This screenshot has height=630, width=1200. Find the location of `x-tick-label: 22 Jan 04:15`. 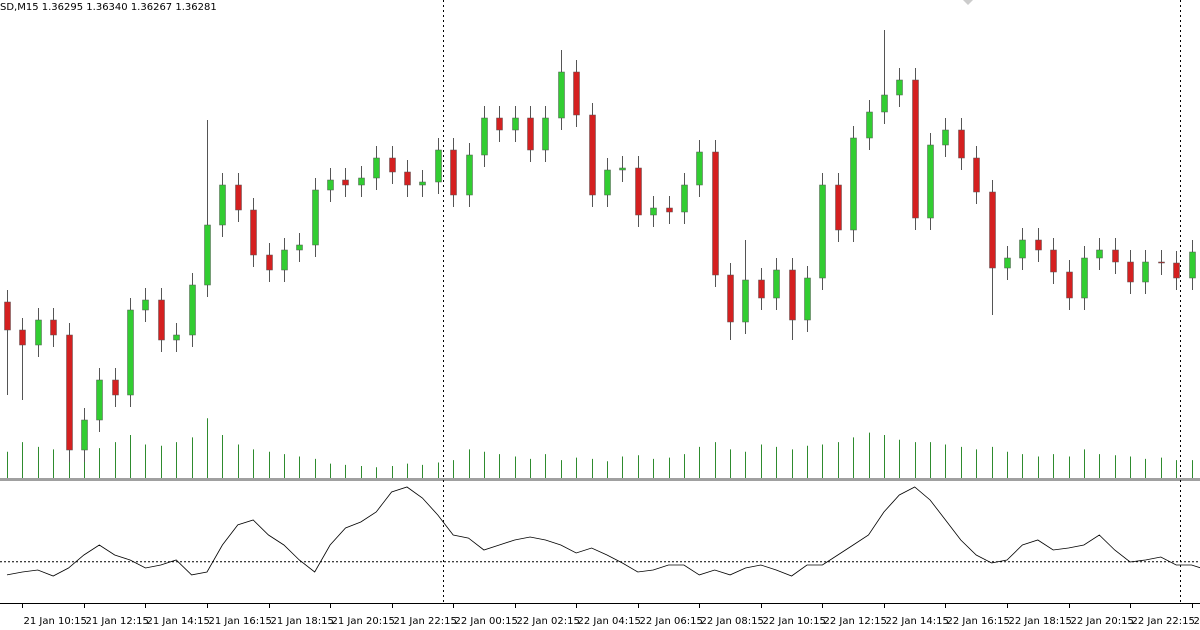

x-tick-label: 22 Jan 04:15 is located at coordinates (609, 621).